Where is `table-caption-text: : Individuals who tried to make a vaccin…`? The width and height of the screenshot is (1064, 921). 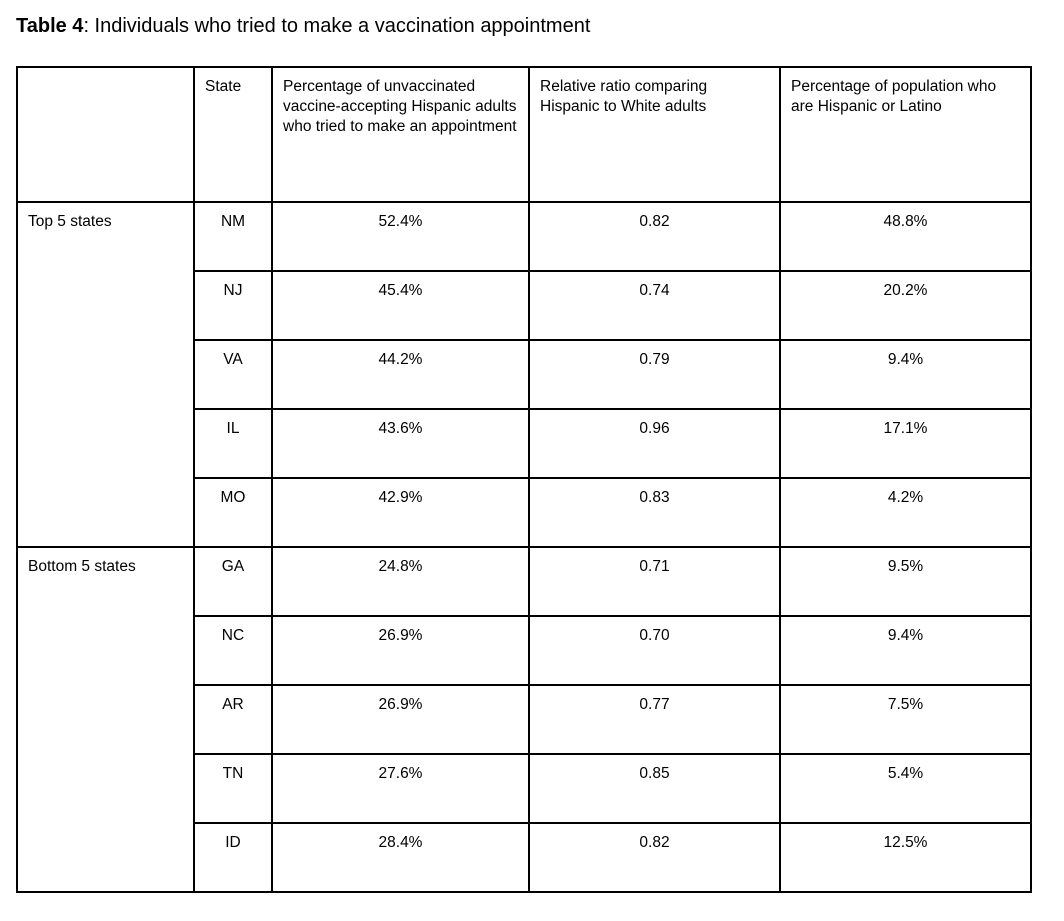 table-caption-text: : Individuals who tried to make a vaccin… is located at coordinates (337, 26).